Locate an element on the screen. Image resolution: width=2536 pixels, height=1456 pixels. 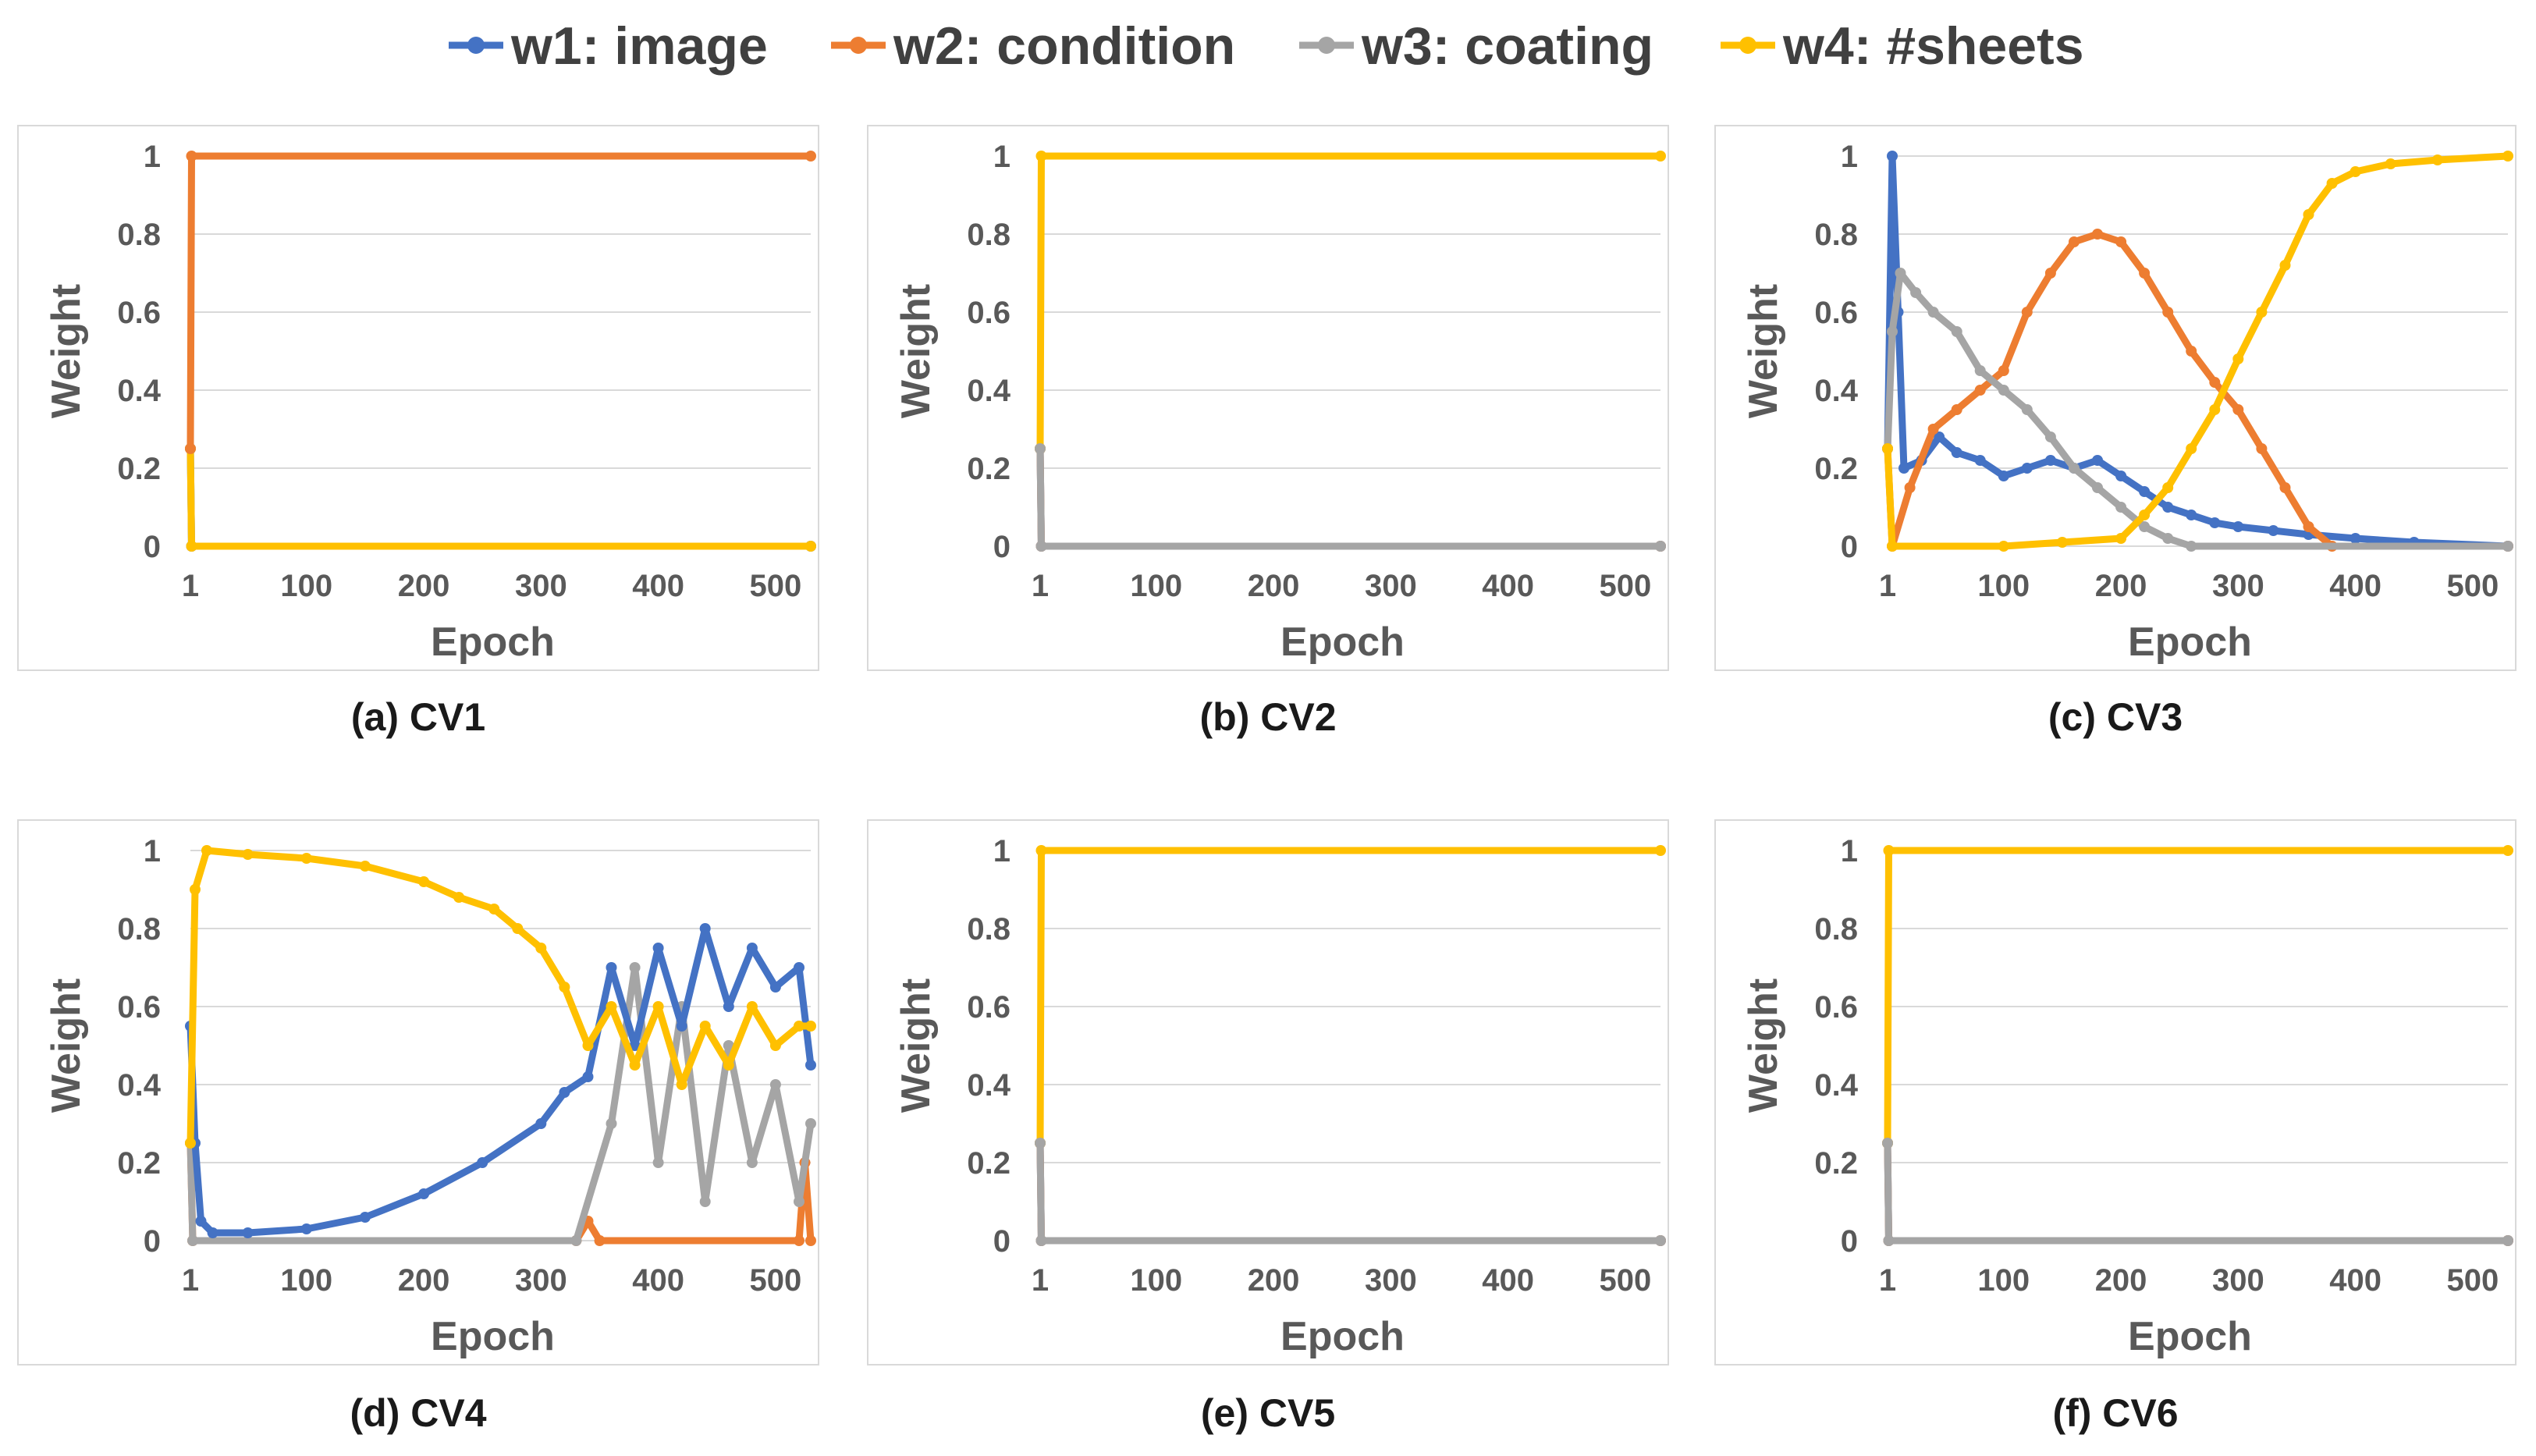
legend-marker-w3 is located at coordinates (1326, 46).